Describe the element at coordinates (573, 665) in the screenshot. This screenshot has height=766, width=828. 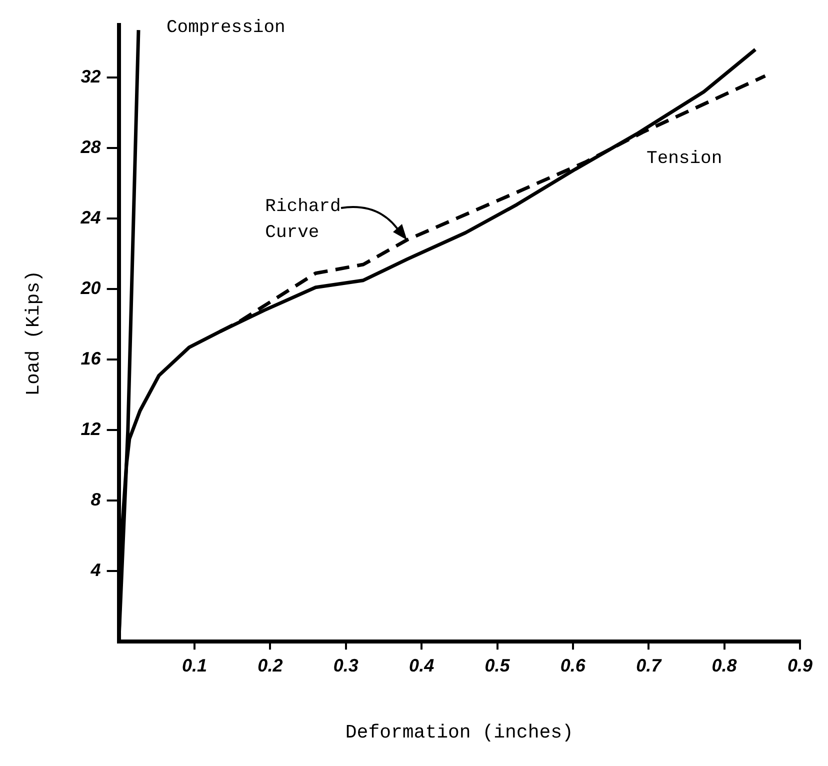
I see `x-tick-label: 0.6` at that location.